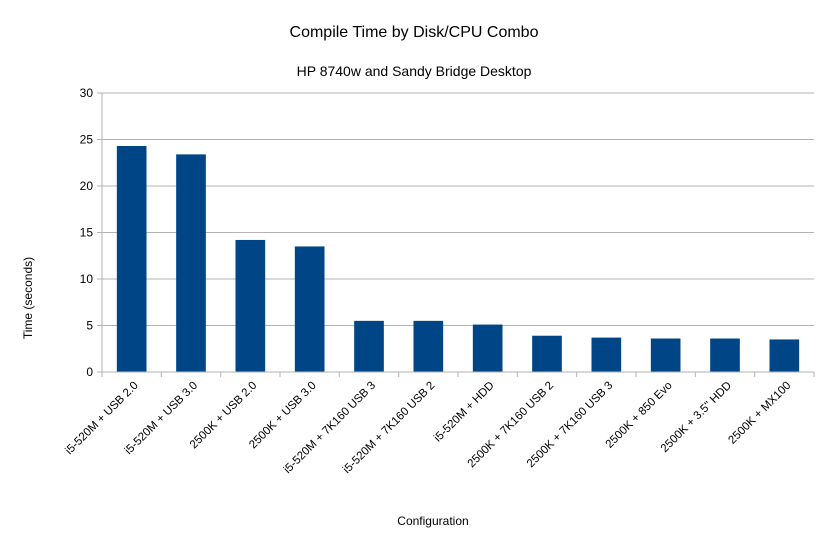  Describe the element at coordinates (87, 186) in the screenshot. I see `y-tick-label: 20` at that location.